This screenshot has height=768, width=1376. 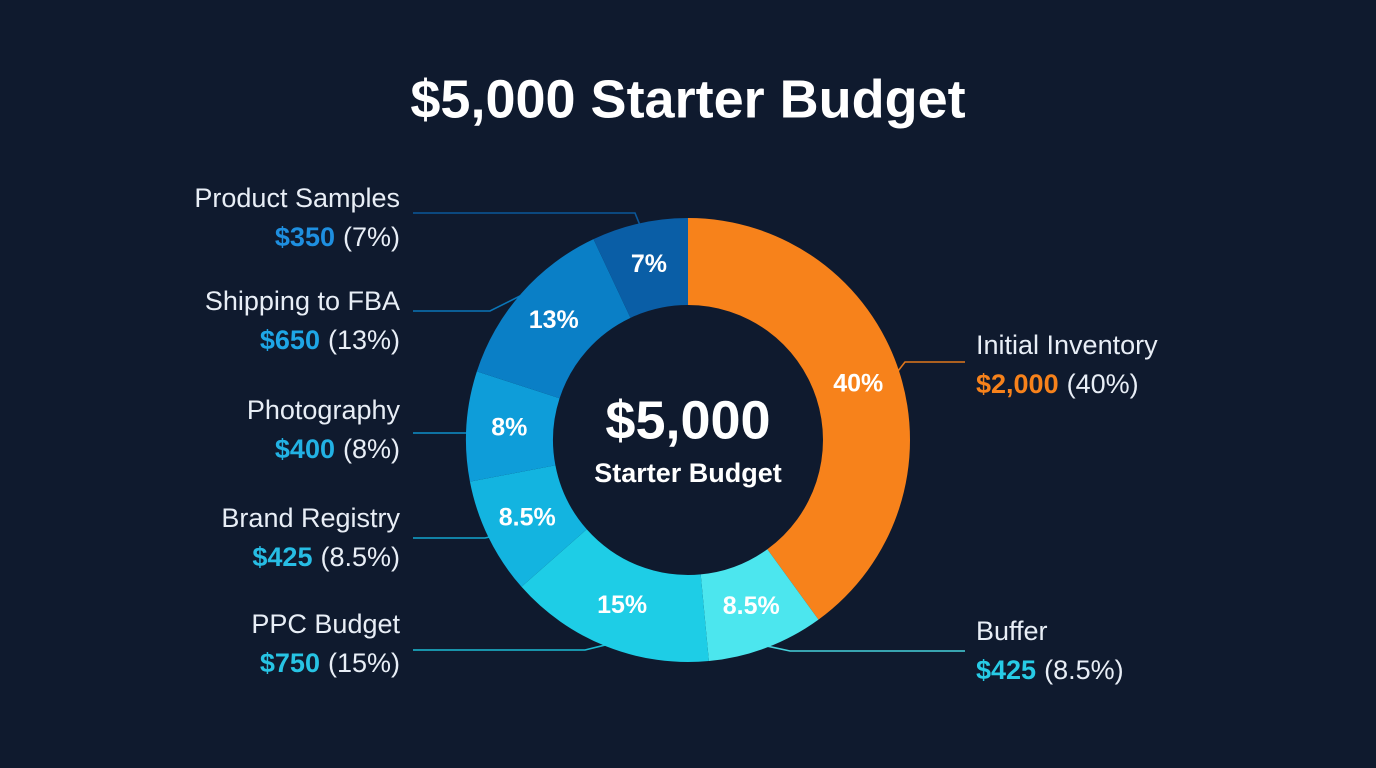 I want to click on chart-title: $5,000 Starter Budget, so click(x=687, y=99).